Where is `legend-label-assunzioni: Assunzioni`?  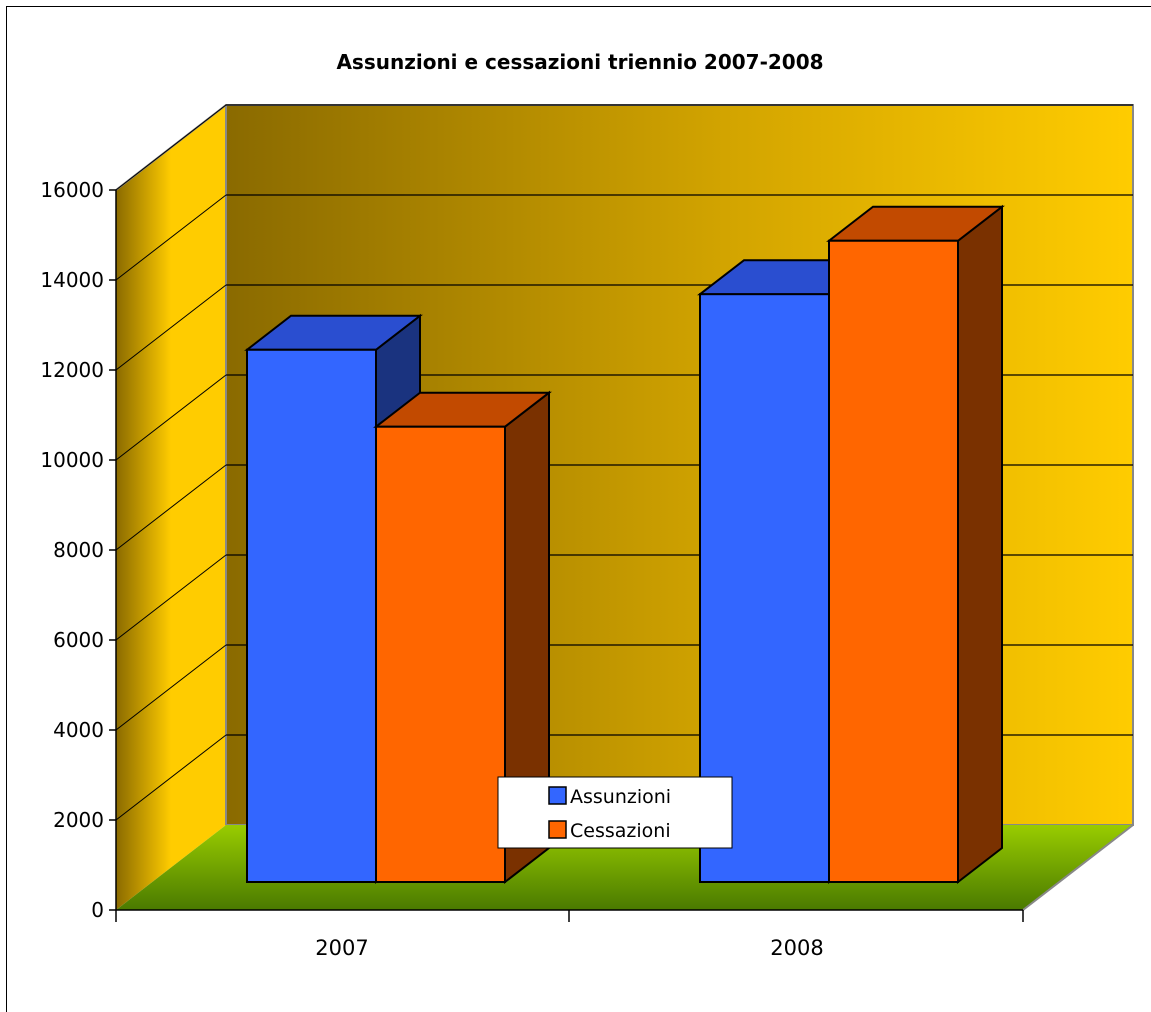
legend-label-assunzioni: Assunzioni is located at coordinates (620, 797).